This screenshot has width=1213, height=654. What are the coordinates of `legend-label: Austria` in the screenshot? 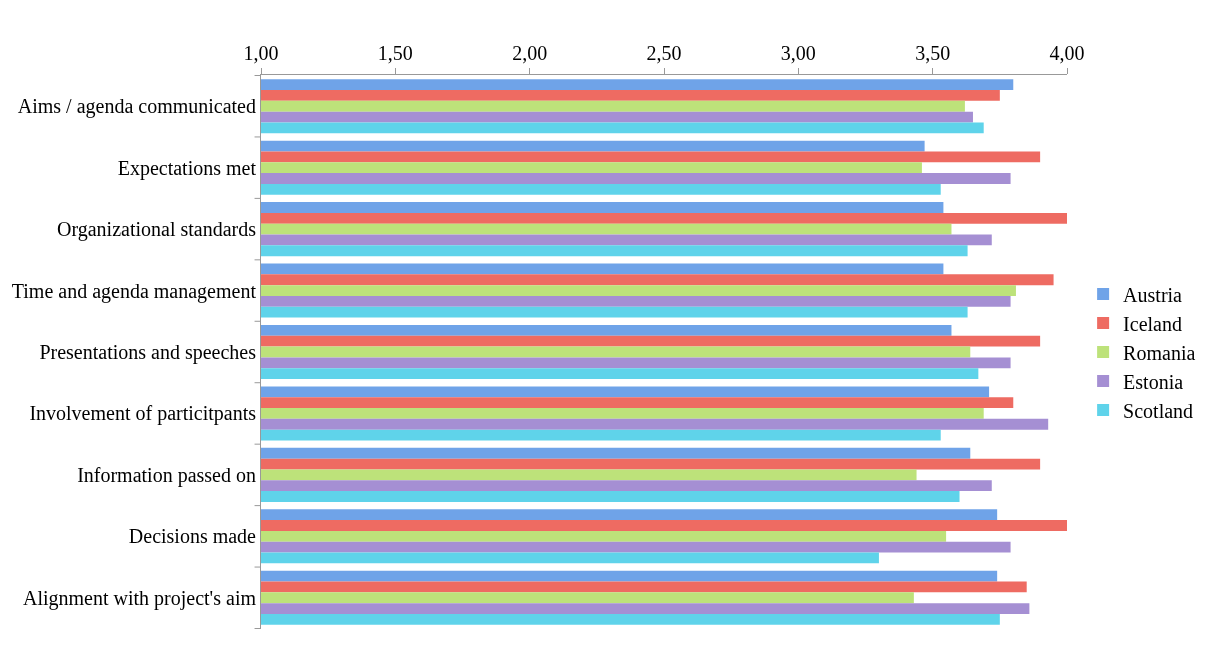 It's located at (1153, 294).